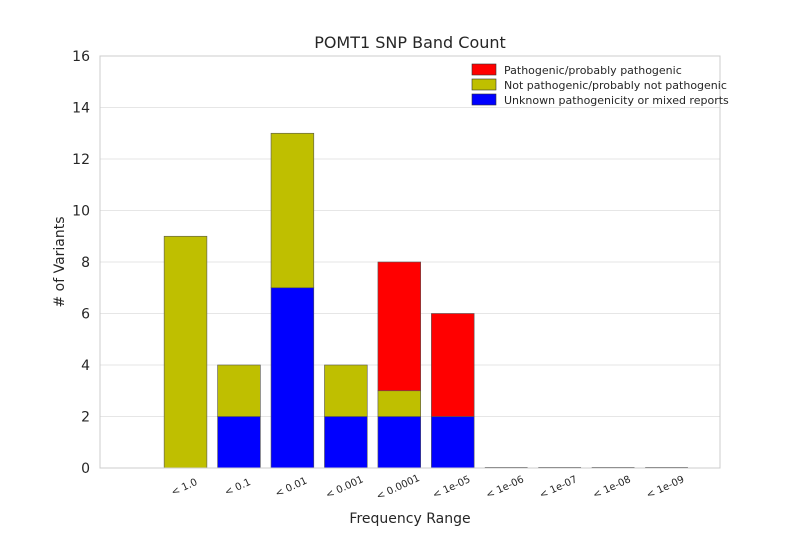 Image resolution: width=800 pixels, height=550 pixels. What do you see at coordinates (558, 487) in the screenshot?
I see `x-tick-label: < 1e-07` at bounding box center [558, 487].